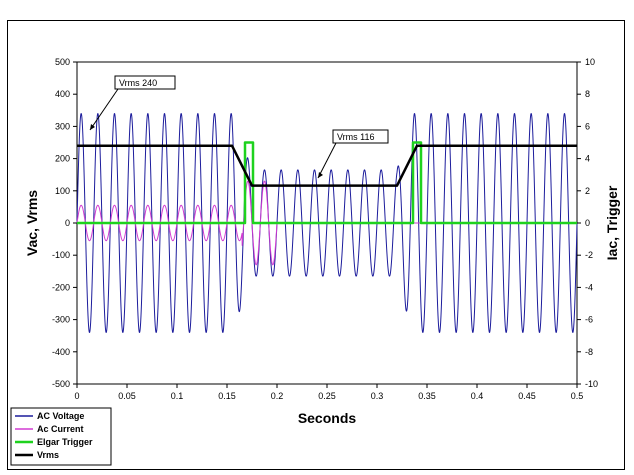 The height and width of the screenshot is (475, 634). Describe the element at coordinates (589, 287) in the screenshot. I see `y2-tick-label: -4` at that location.